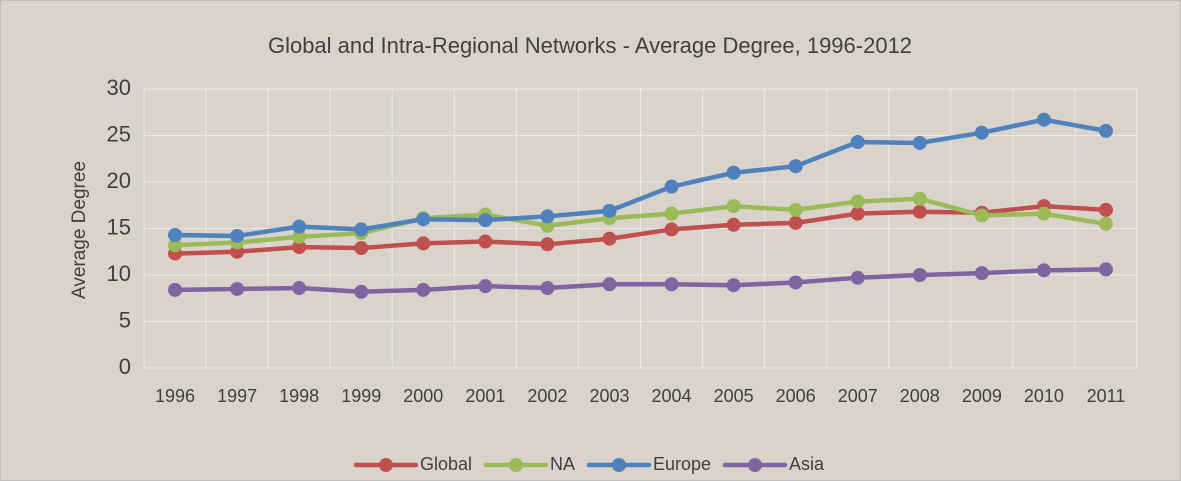  What do you see at coordinates (361, 396) in the screenshot?
I see `x-tick-label: 1999` at bounding box center [361, 396].